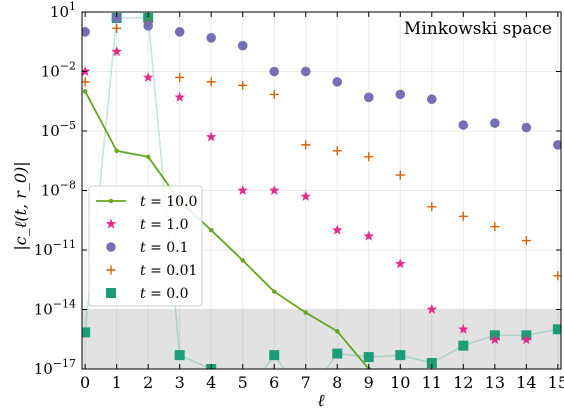 Image resolution: width=564 pixels, height=411 pixels. What do you see at coordinates (337, 382) in the screenshot?
I see `x-tick-label: 8` at bounding box center [337, 382].